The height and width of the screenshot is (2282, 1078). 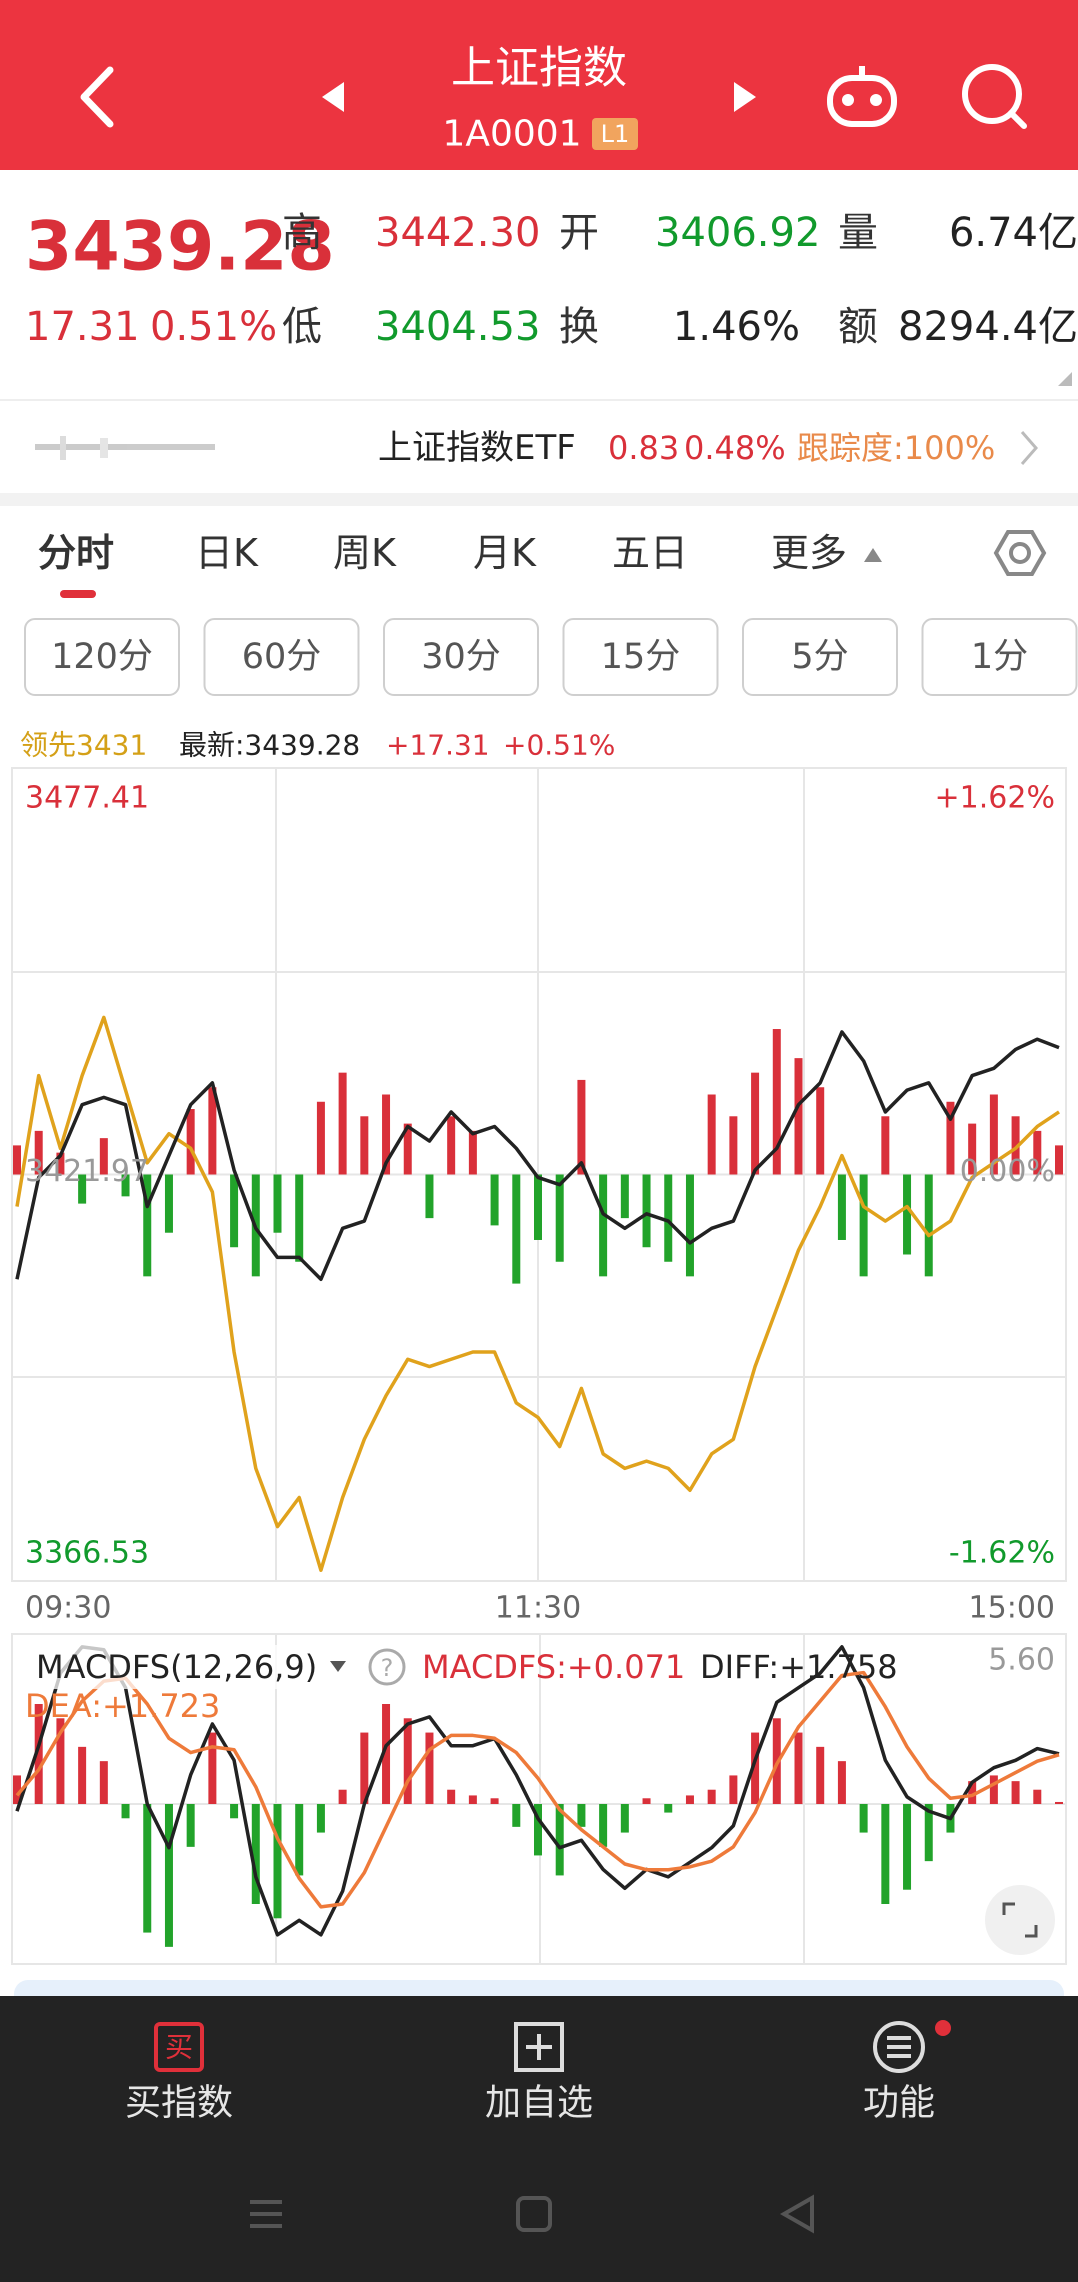 I want to click on legend-lead: 领先3431, so click(x=83, y=745).